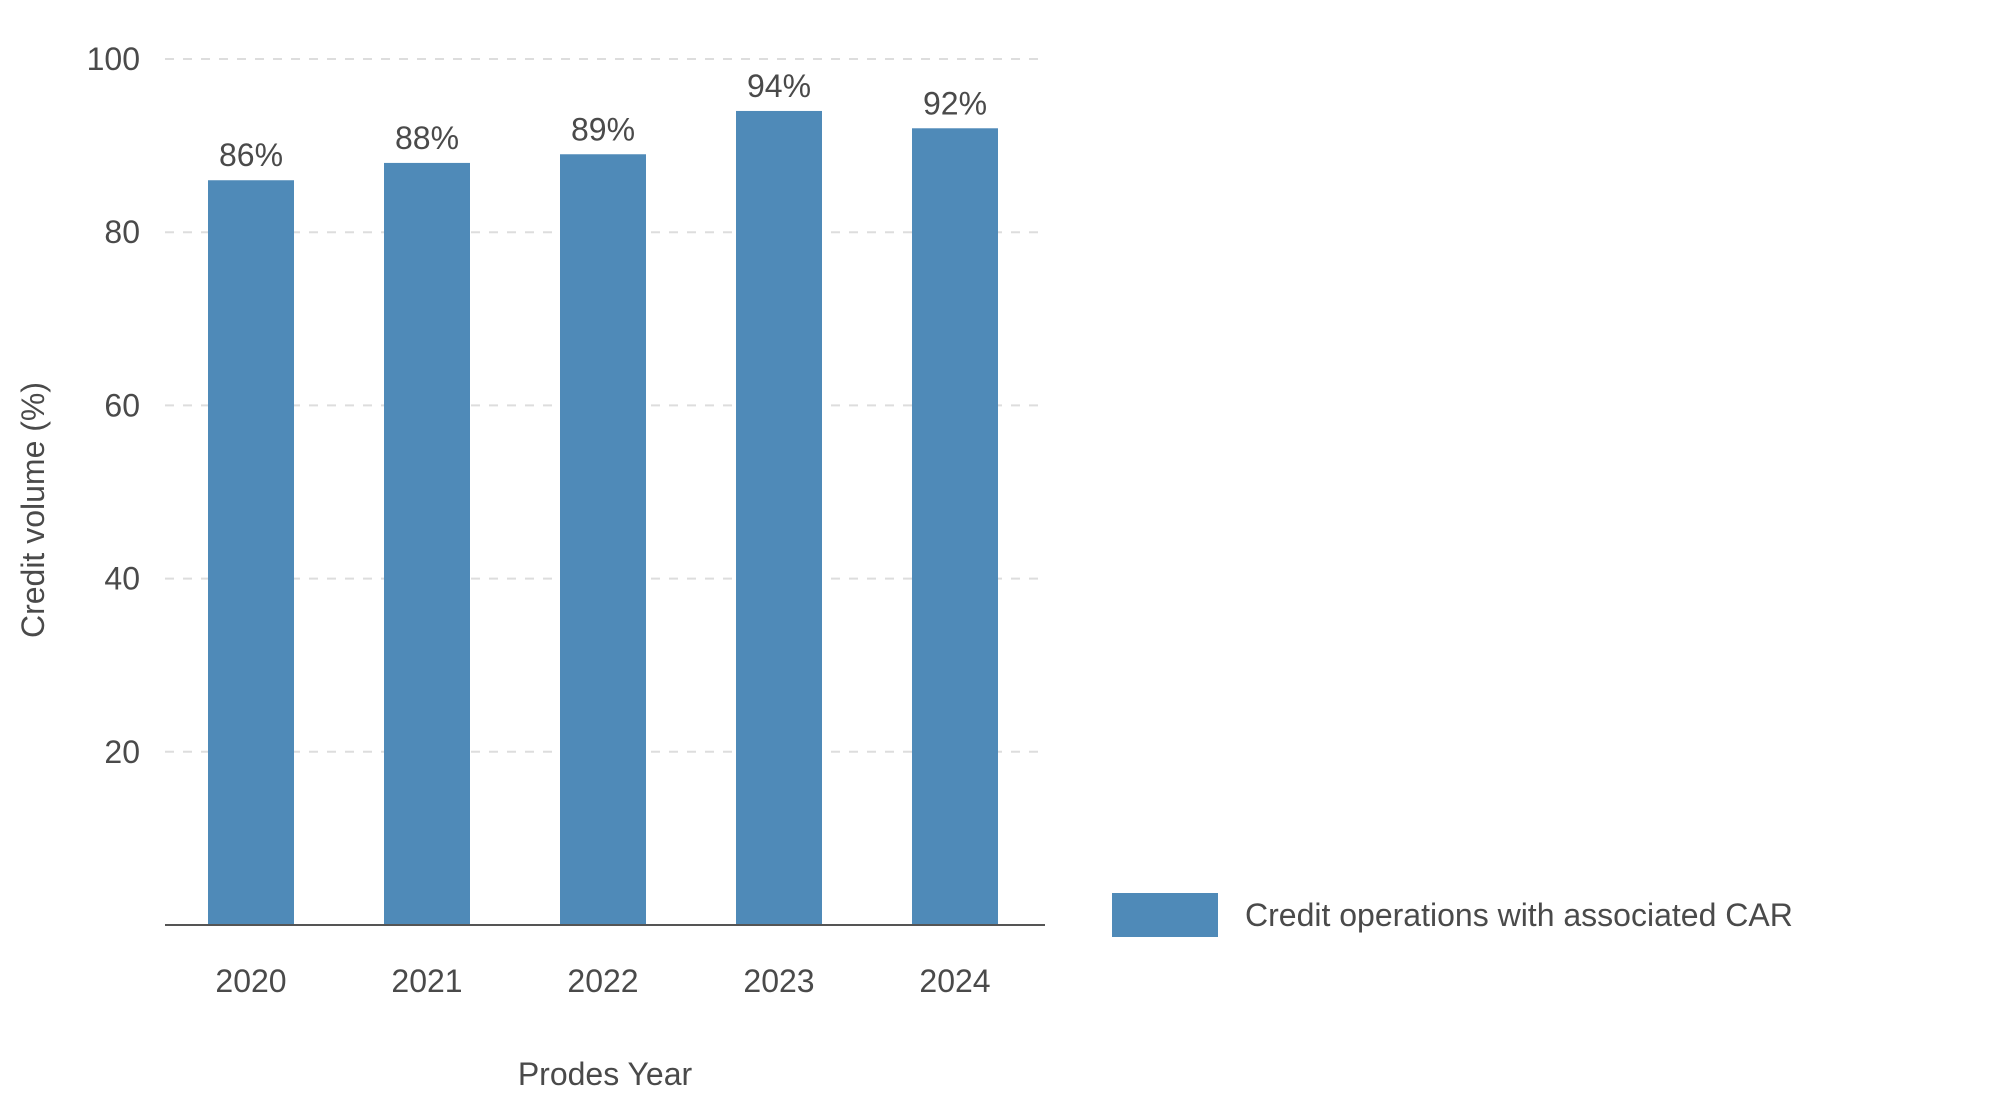 This screenshot has width=2000, height=1118. What do you see at coordinates (251, 155) in the screenshot?
I see `bar-value-label: 86%` at bounding box center [251, 155].